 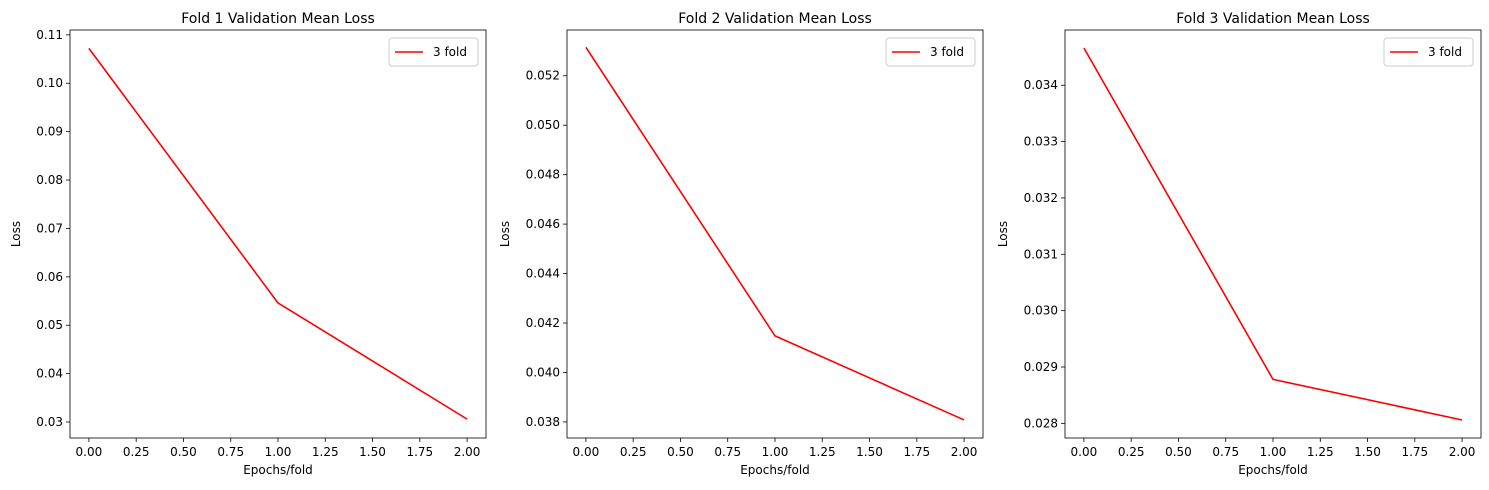 I want to click on y-tick-label: 0.029, so click(x=1041, y=367).